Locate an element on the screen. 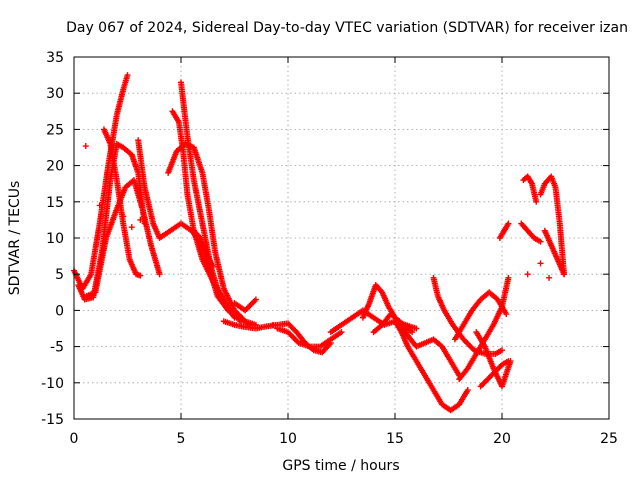 The image size is (640, 485). x-tick-label: 15 is located at coordinates (395, 439).